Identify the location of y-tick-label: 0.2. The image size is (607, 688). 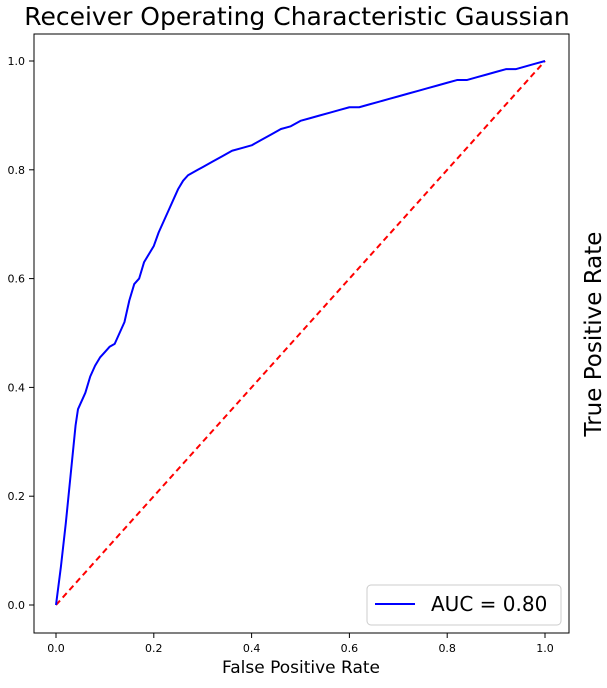
(17, 496).